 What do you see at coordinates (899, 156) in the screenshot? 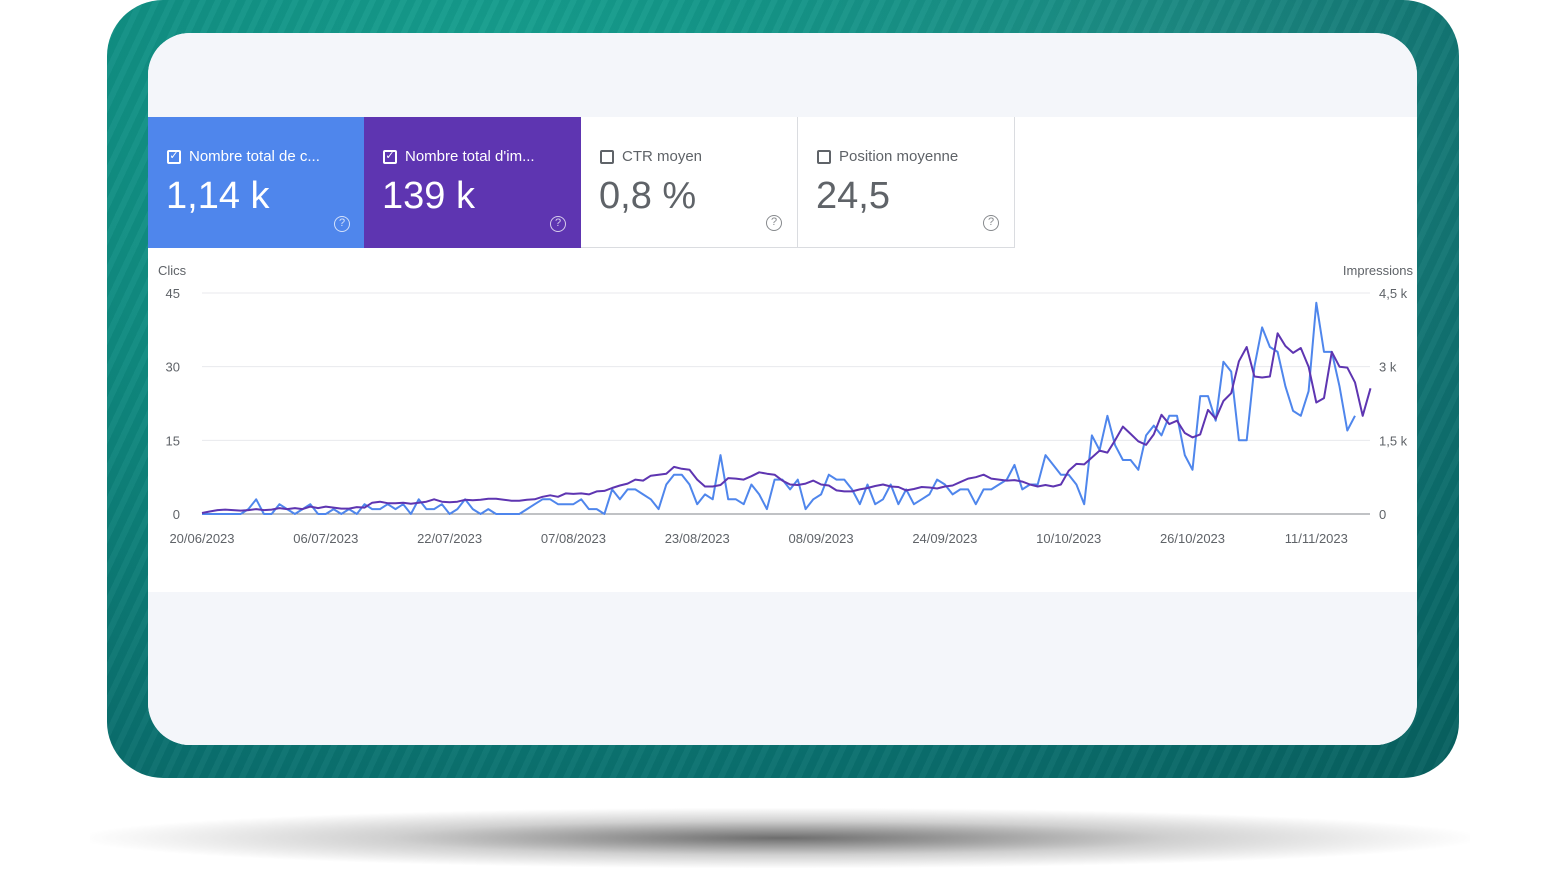
I see `metric-label: Position moyenne` at bounding box center [899, 156].